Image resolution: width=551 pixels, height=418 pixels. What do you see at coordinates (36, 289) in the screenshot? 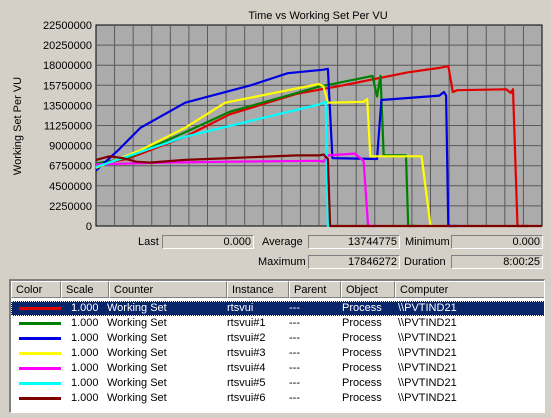
I see `header-color: Color` at bounding box center [36, 289].